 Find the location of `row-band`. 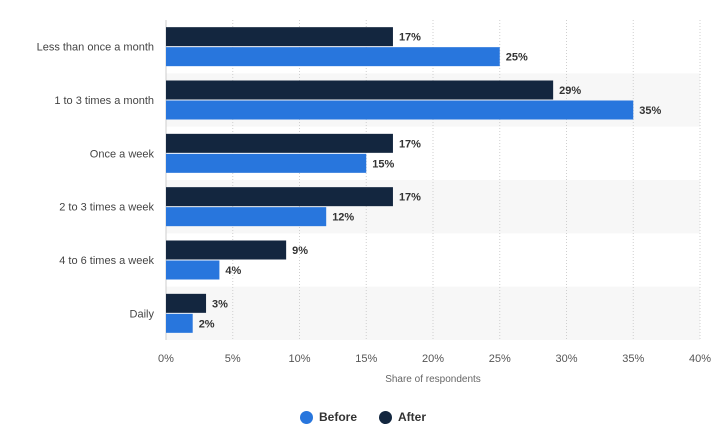

row-band is located at coordinates (433, 313).